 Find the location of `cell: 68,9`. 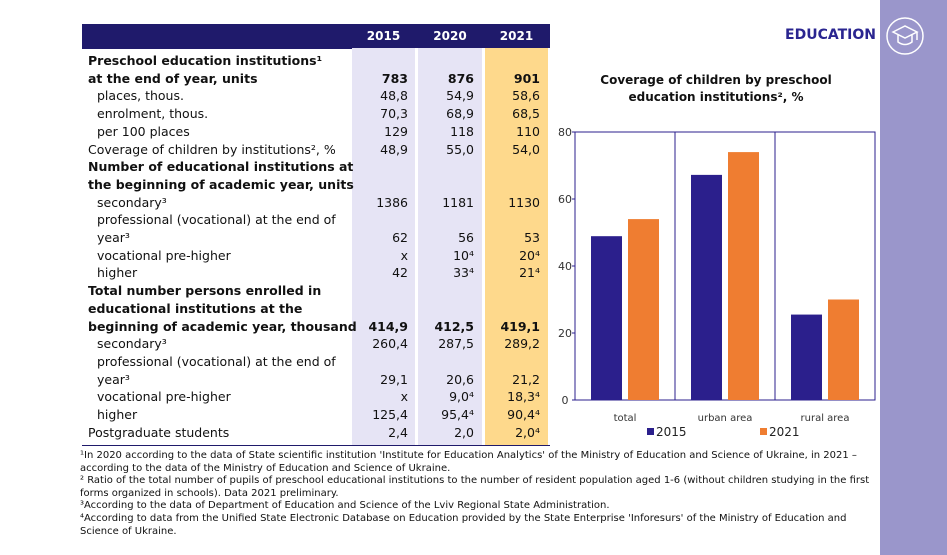

cell: 68,9 is located at coordinates (460, 114).